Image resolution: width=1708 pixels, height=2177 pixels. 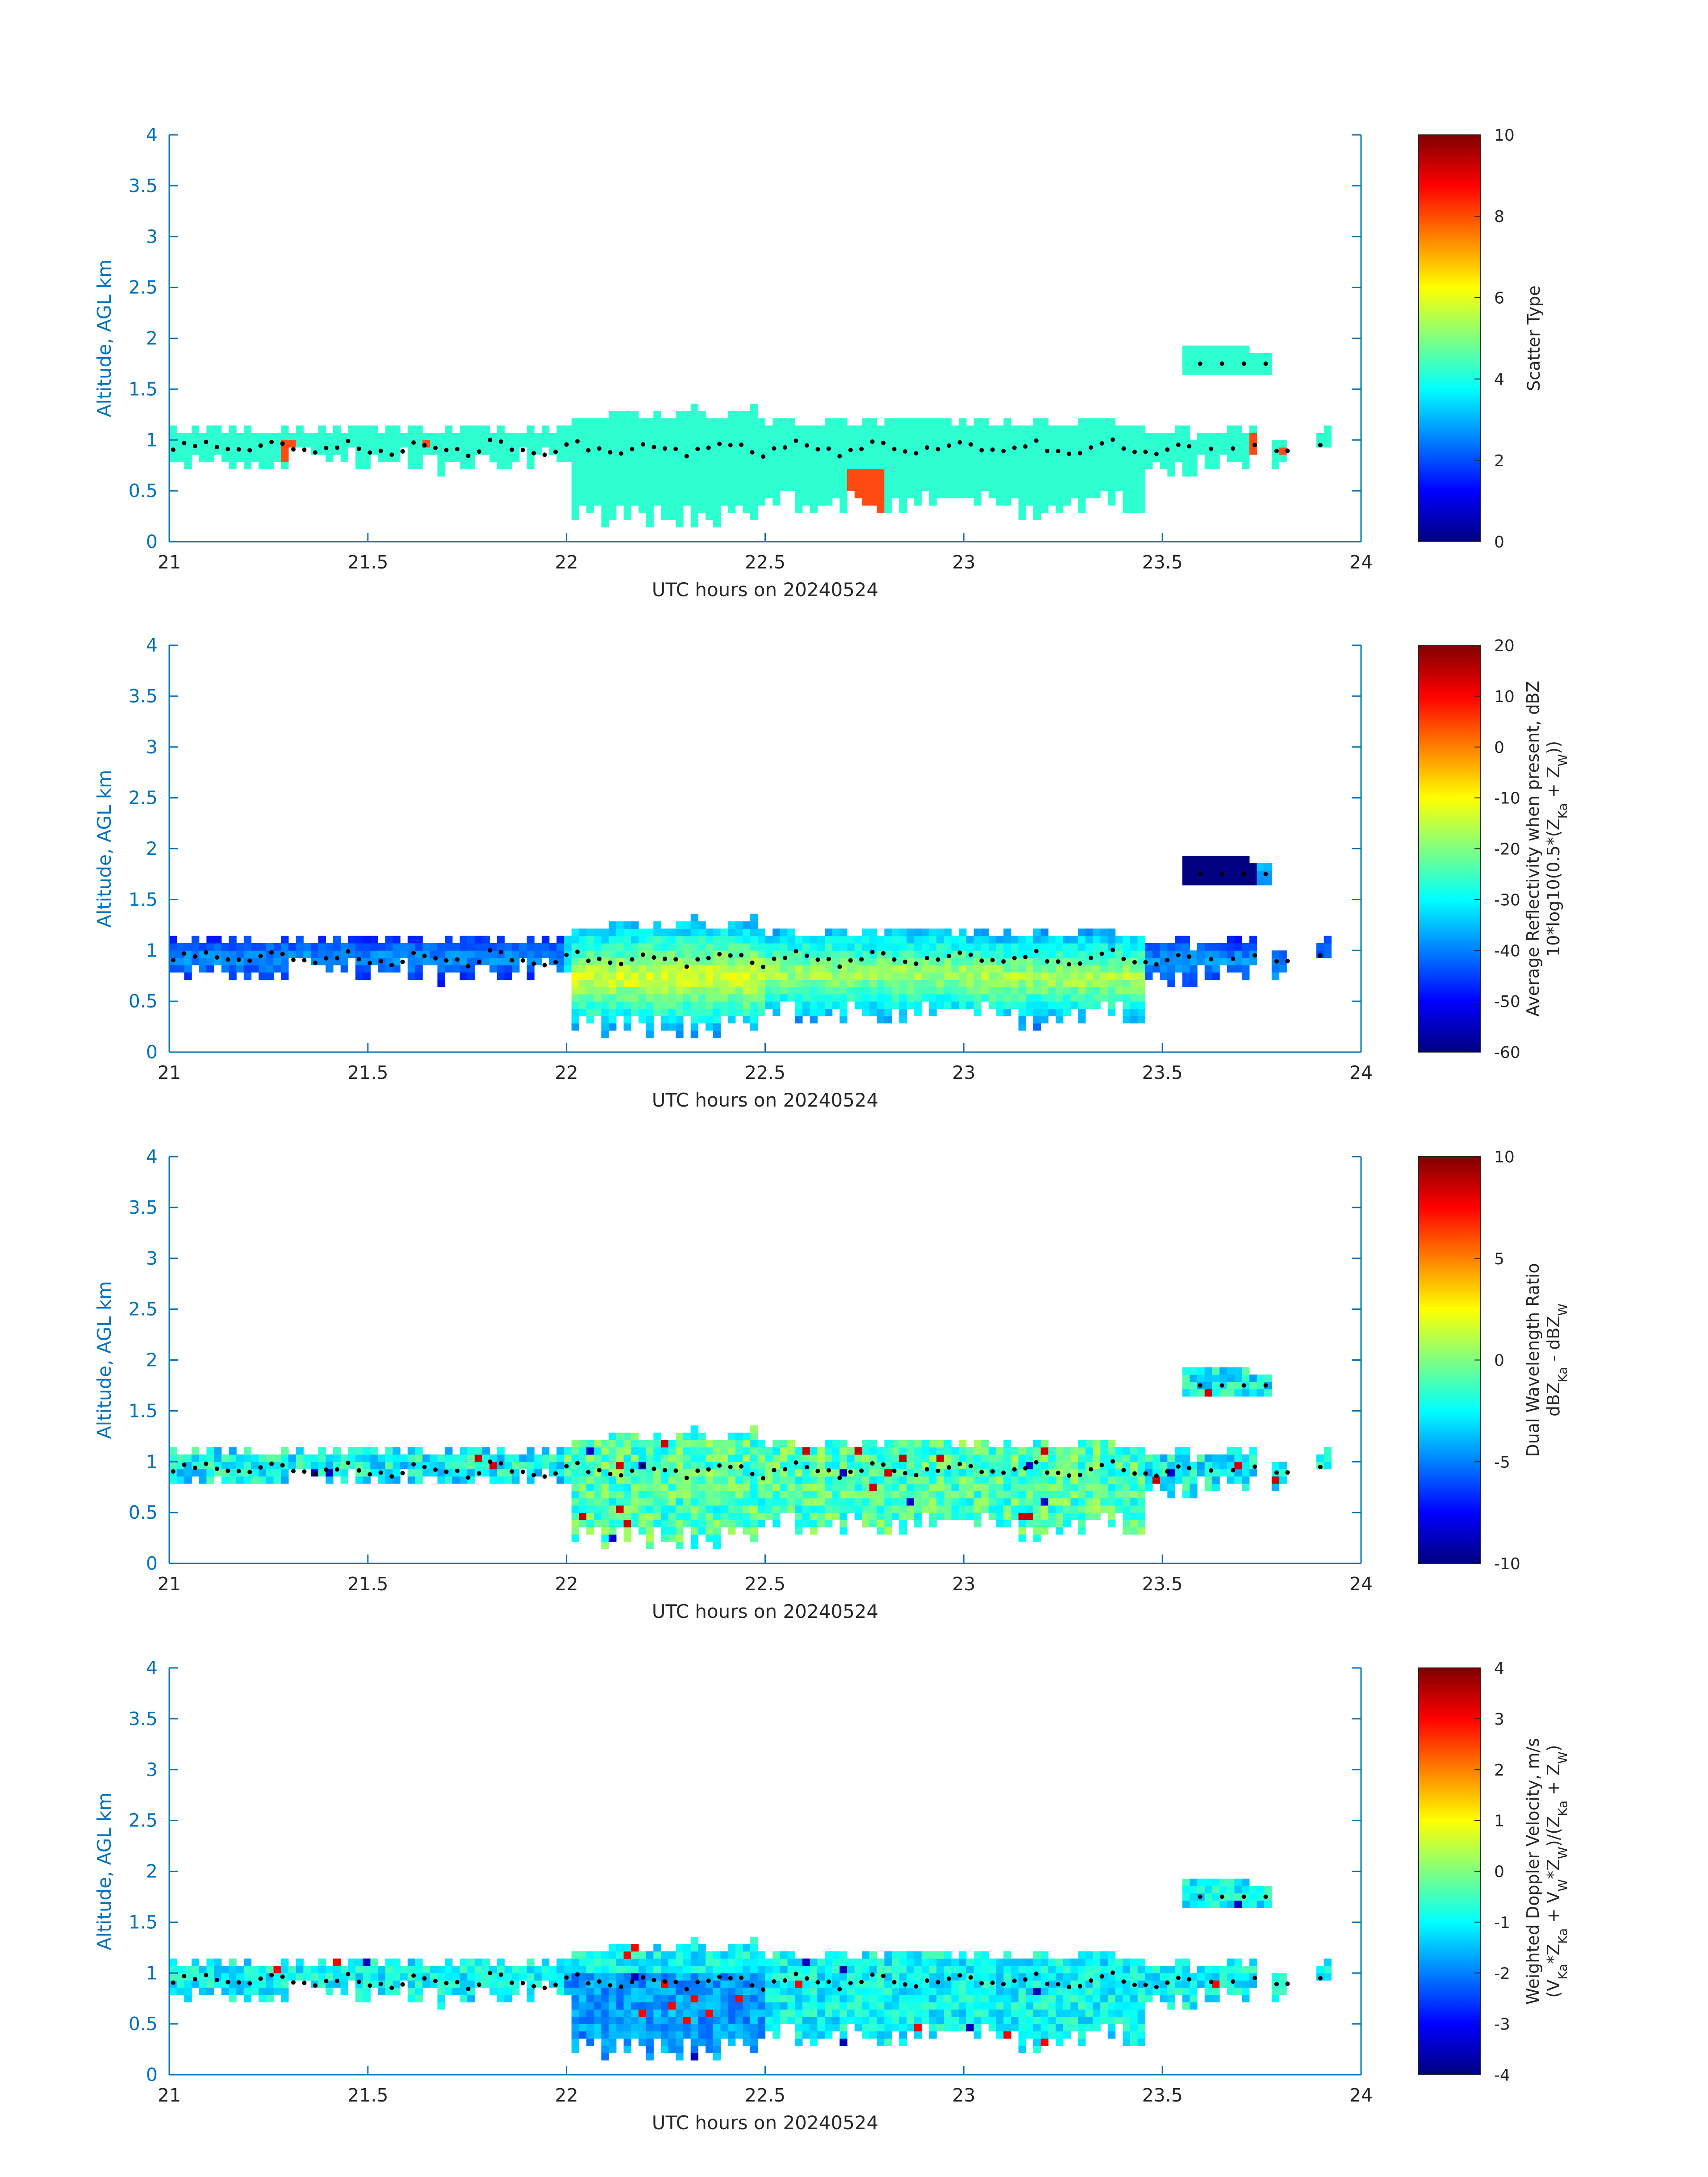 I want to click on x-tick-label: 21.5, so click(x=367, y=1584).